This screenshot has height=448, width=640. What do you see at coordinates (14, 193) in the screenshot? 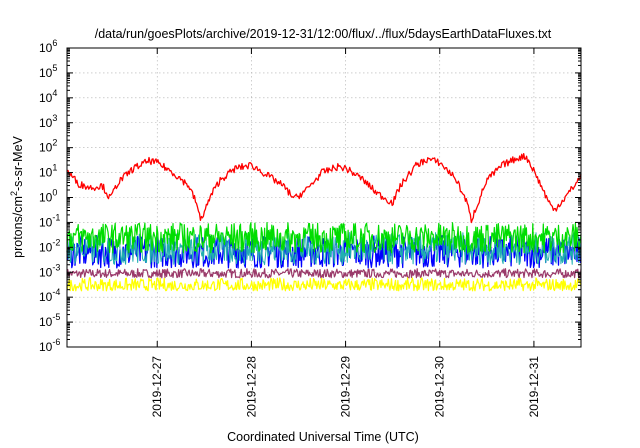
I see `y-axis-label-superscript: 2` at bounding box center [14, 193].